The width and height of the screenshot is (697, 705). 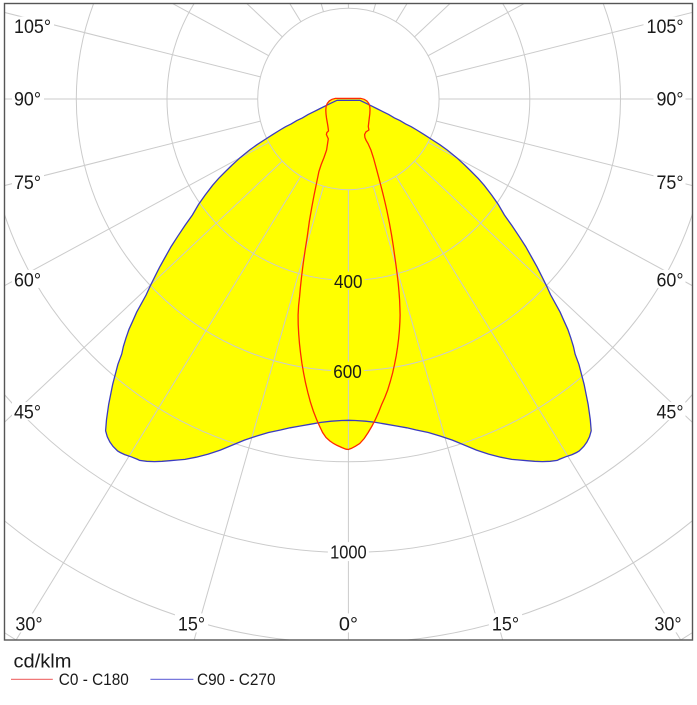 What do you see at coordinates (94, 680) in the screenshot?
I see `svg-text: C0 - C180` at bounding box center [94, 680].